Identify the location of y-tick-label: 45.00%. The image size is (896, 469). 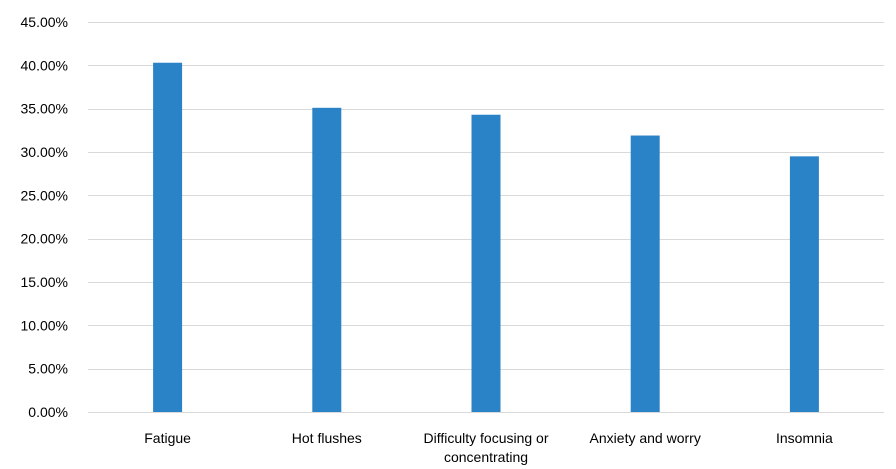
(44, 22).